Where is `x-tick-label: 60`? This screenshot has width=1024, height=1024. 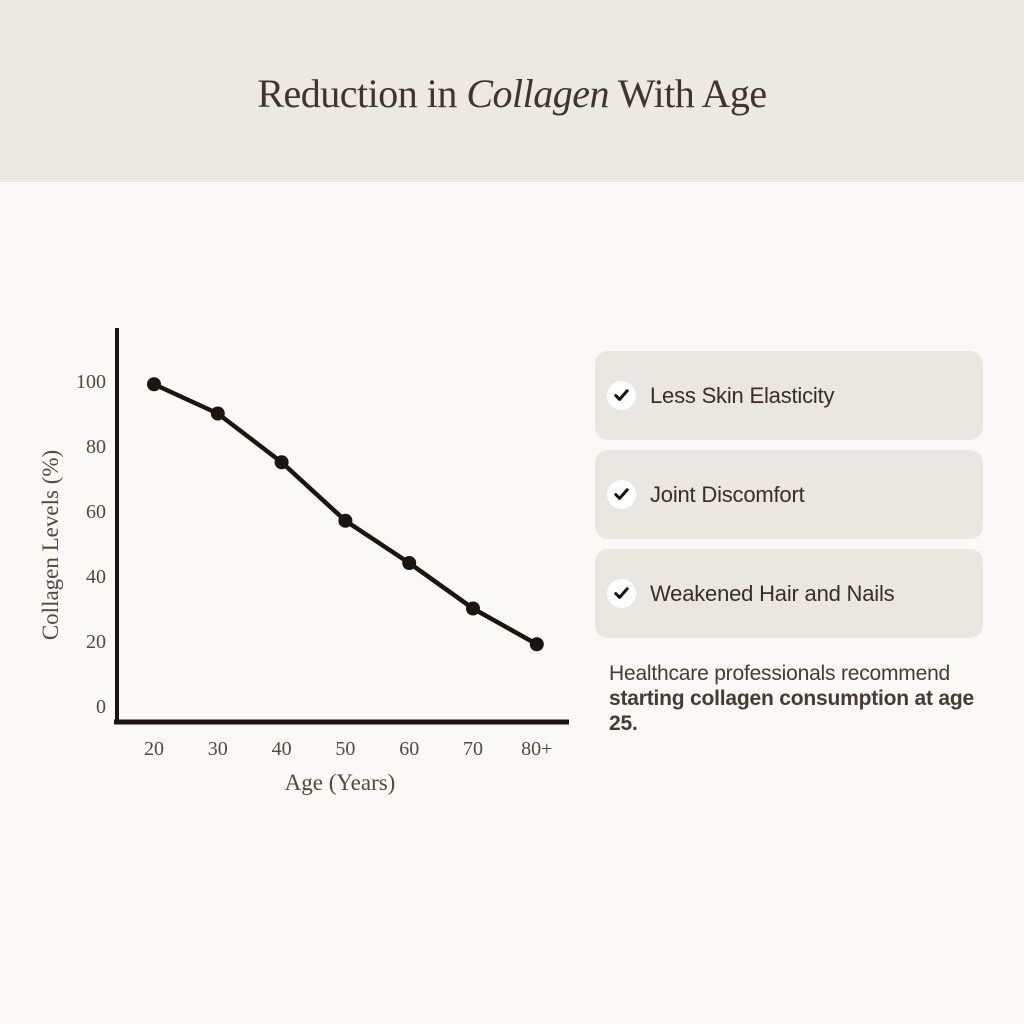
x-tick-label: 60 is located at coordinates (409, 749).